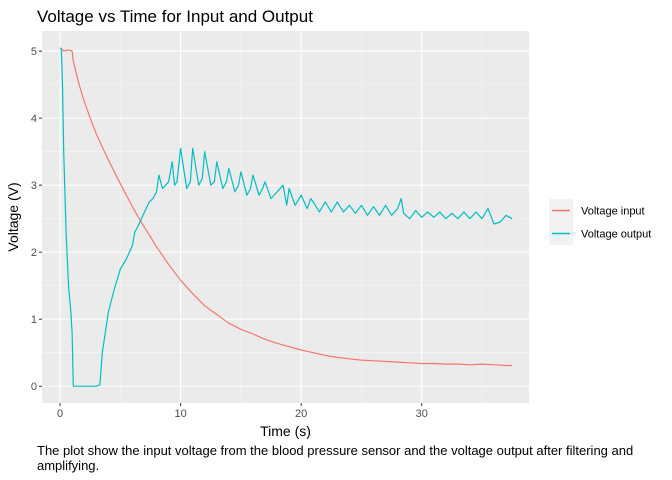  What do you see at coordinates (60, 414) in the screenshot?
I see `x-tick-label: 0` at bounding box center [60, 414].